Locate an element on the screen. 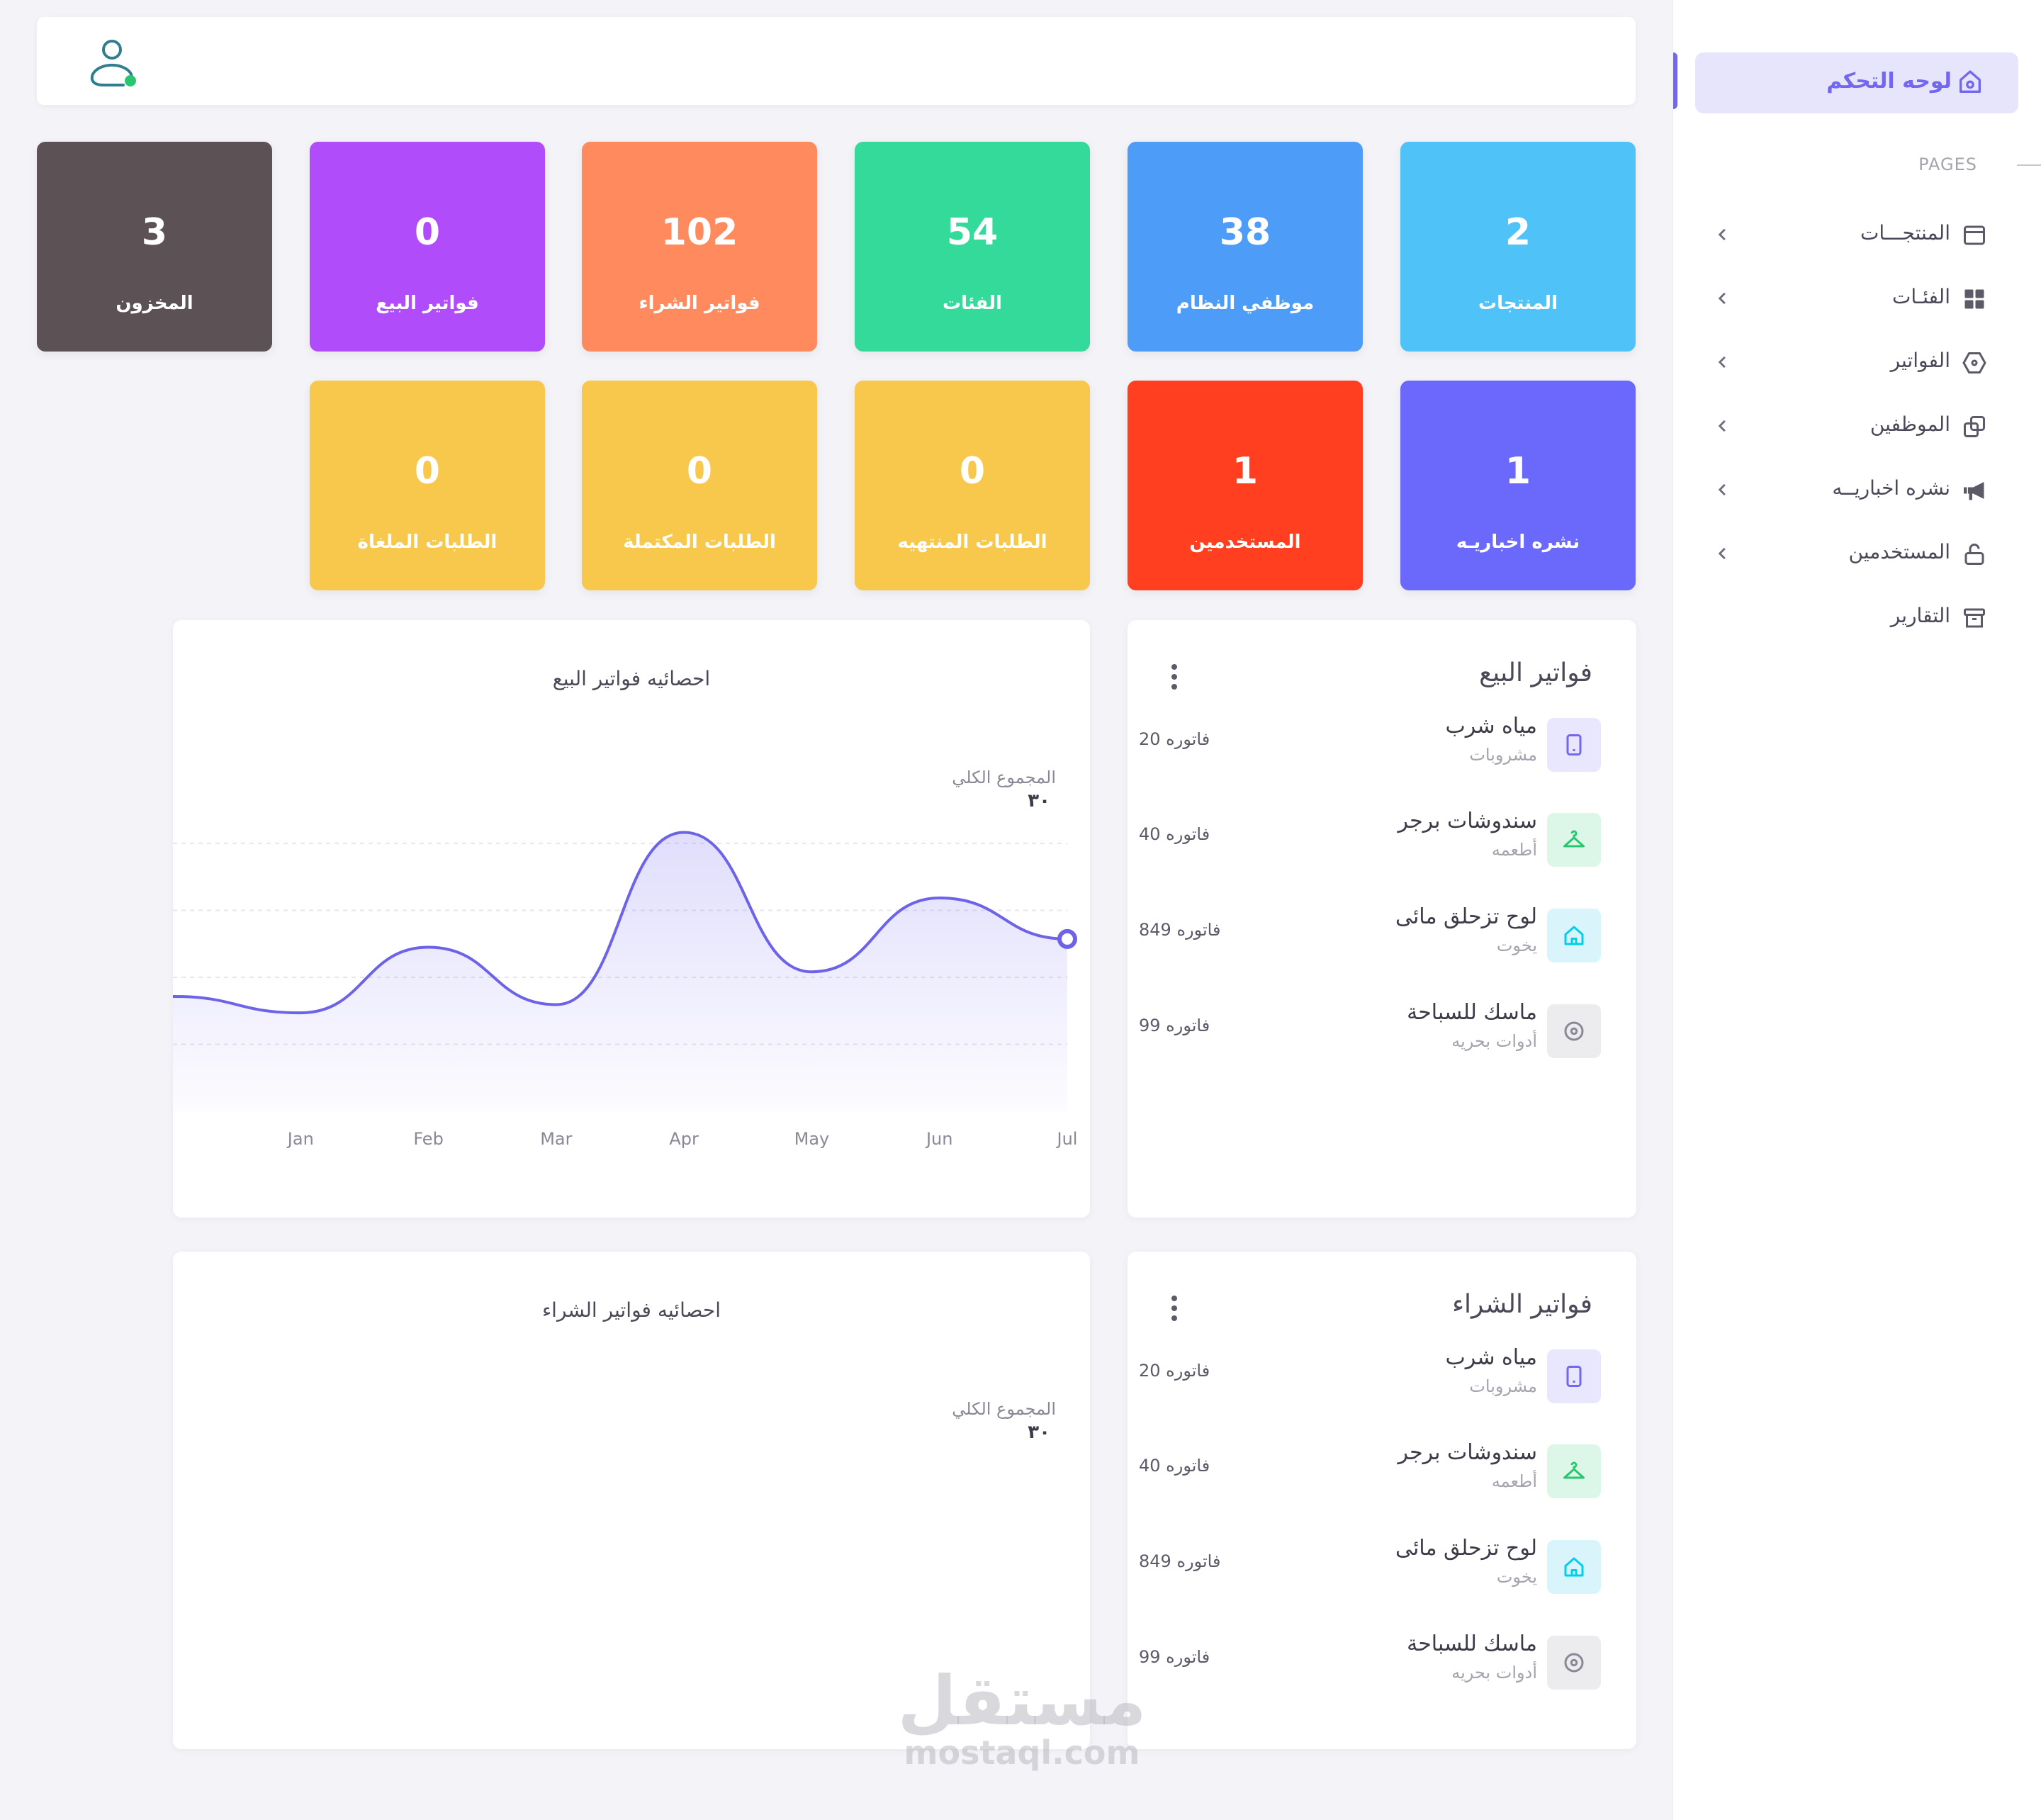  stat-card-cancelled-orders: 0 الطلبات الملغاة is located at coordinates (427, 486).